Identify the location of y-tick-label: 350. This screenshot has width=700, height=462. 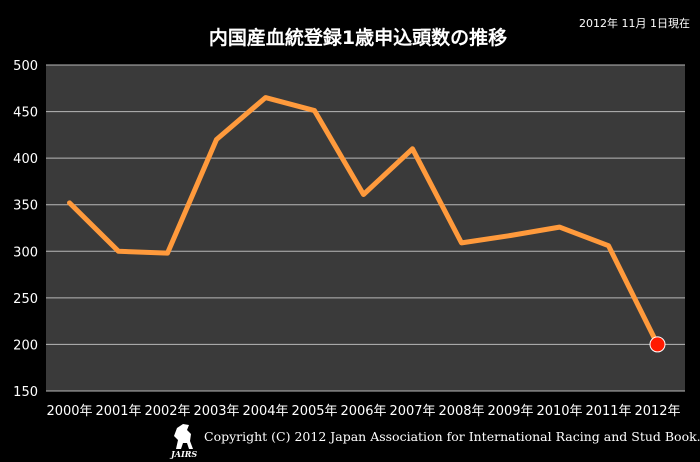
(25, 206).